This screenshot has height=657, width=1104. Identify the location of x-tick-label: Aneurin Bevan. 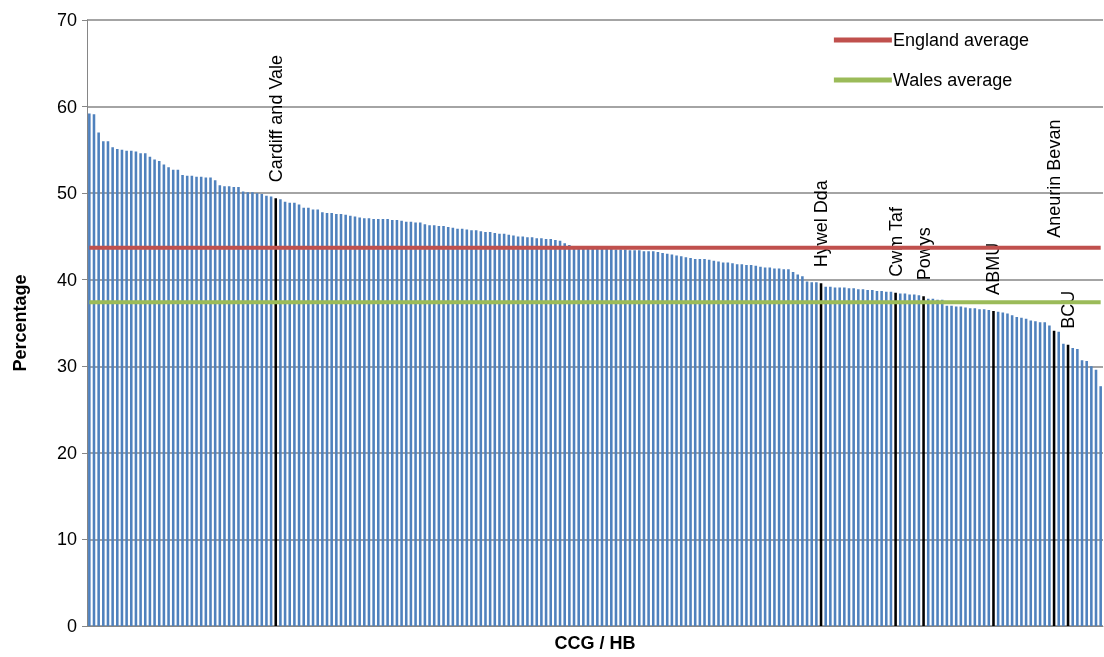
(1054, 178).